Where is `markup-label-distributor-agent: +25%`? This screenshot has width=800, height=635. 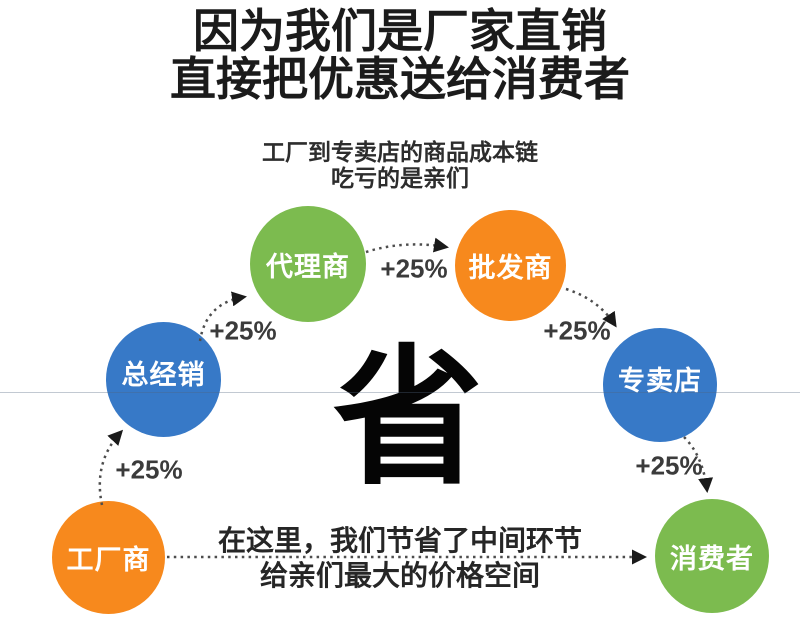
markup-label-distributor-agent: +25% is located at coordinates (243, 330).